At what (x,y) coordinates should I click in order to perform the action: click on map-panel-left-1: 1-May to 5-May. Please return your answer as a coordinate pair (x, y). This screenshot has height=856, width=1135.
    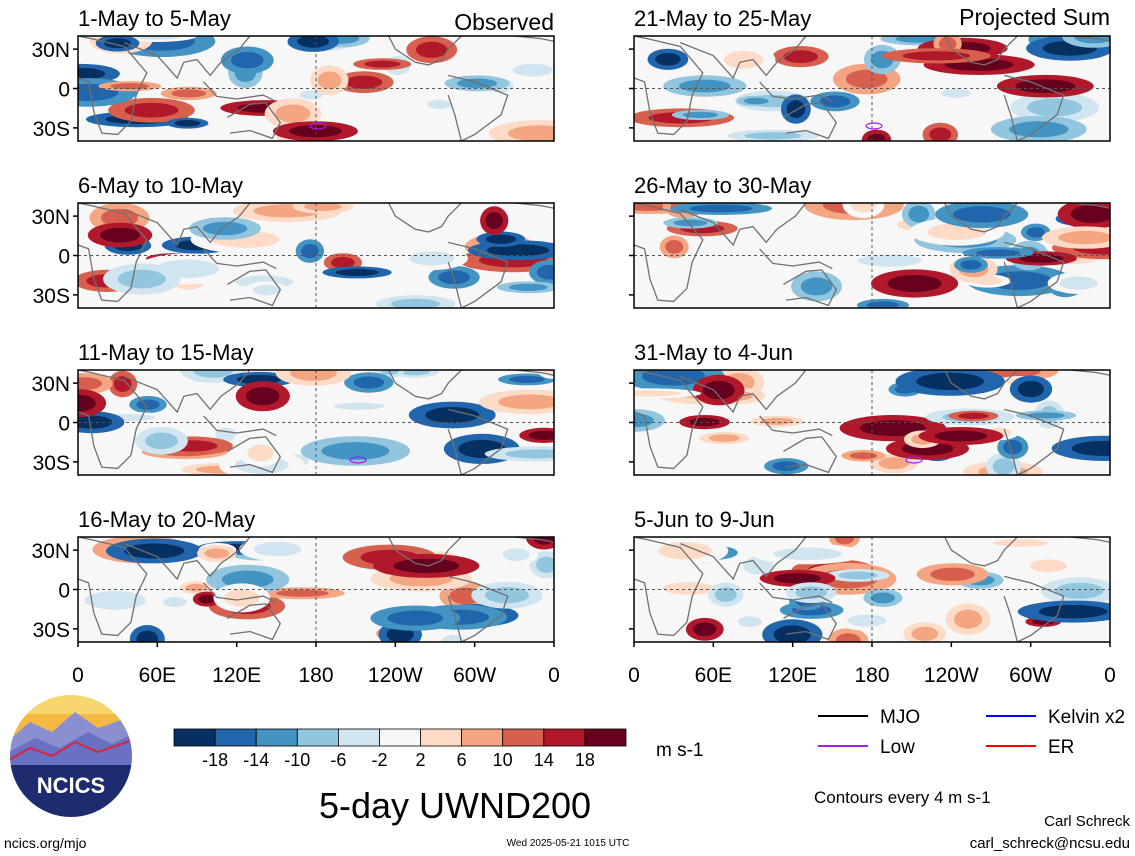
    Looking at the image, I should click on (314, 74).